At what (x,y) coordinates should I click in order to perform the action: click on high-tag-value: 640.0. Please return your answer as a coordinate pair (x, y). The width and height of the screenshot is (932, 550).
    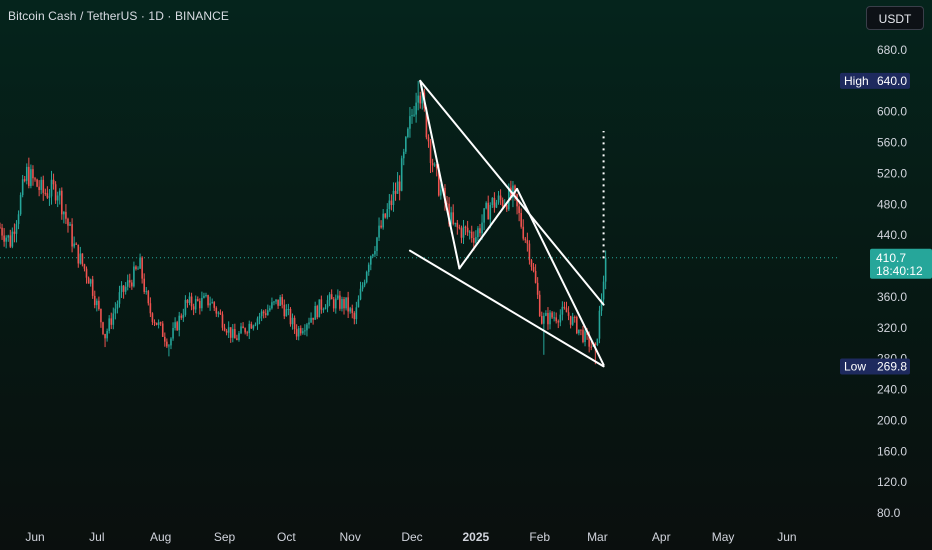
    Looking at the image, I should click on (892, 81).